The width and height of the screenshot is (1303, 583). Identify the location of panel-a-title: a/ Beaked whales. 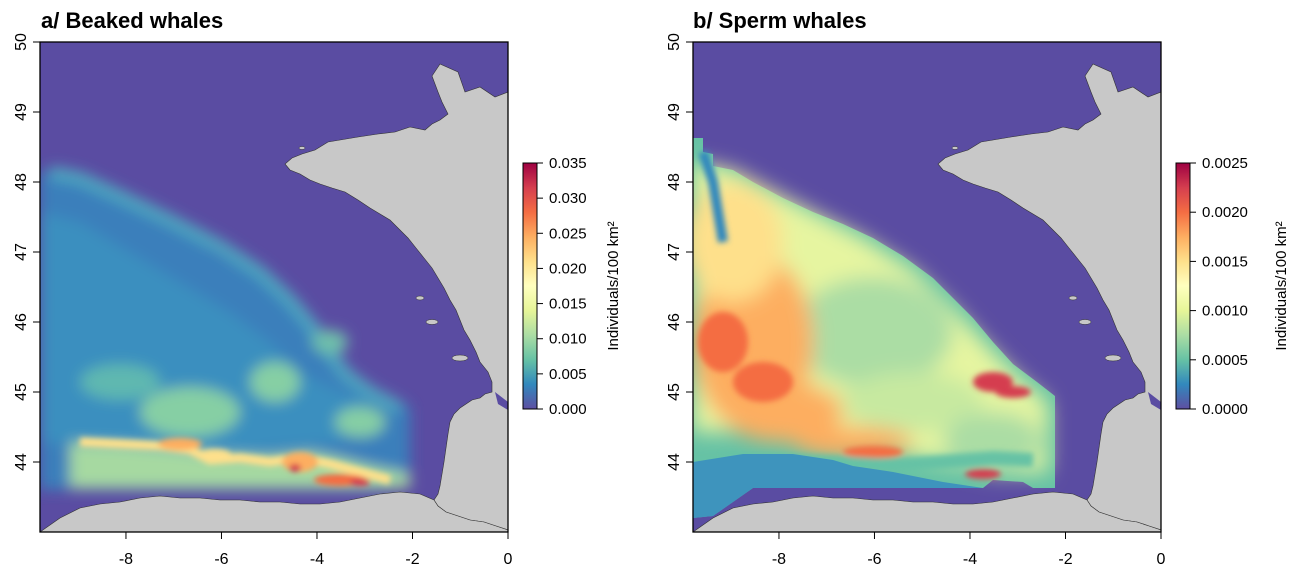
(132, 20).